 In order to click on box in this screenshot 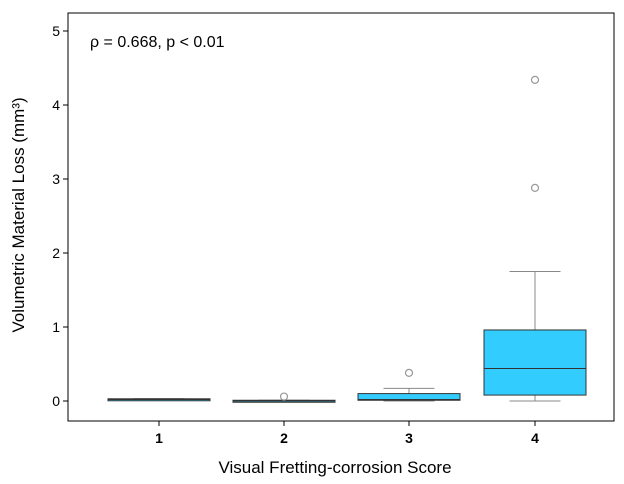, I will do `click(535, 362)`.